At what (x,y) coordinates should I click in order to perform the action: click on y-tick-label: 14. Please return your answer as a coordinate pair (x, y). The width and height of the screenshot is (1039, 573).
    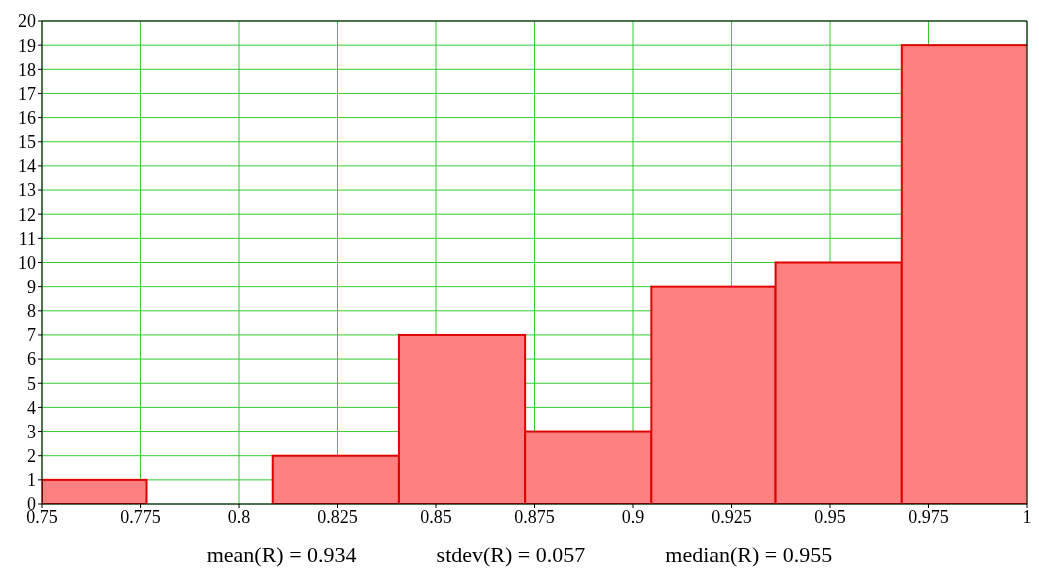
    Looking at the image, I should click on (27, 166).